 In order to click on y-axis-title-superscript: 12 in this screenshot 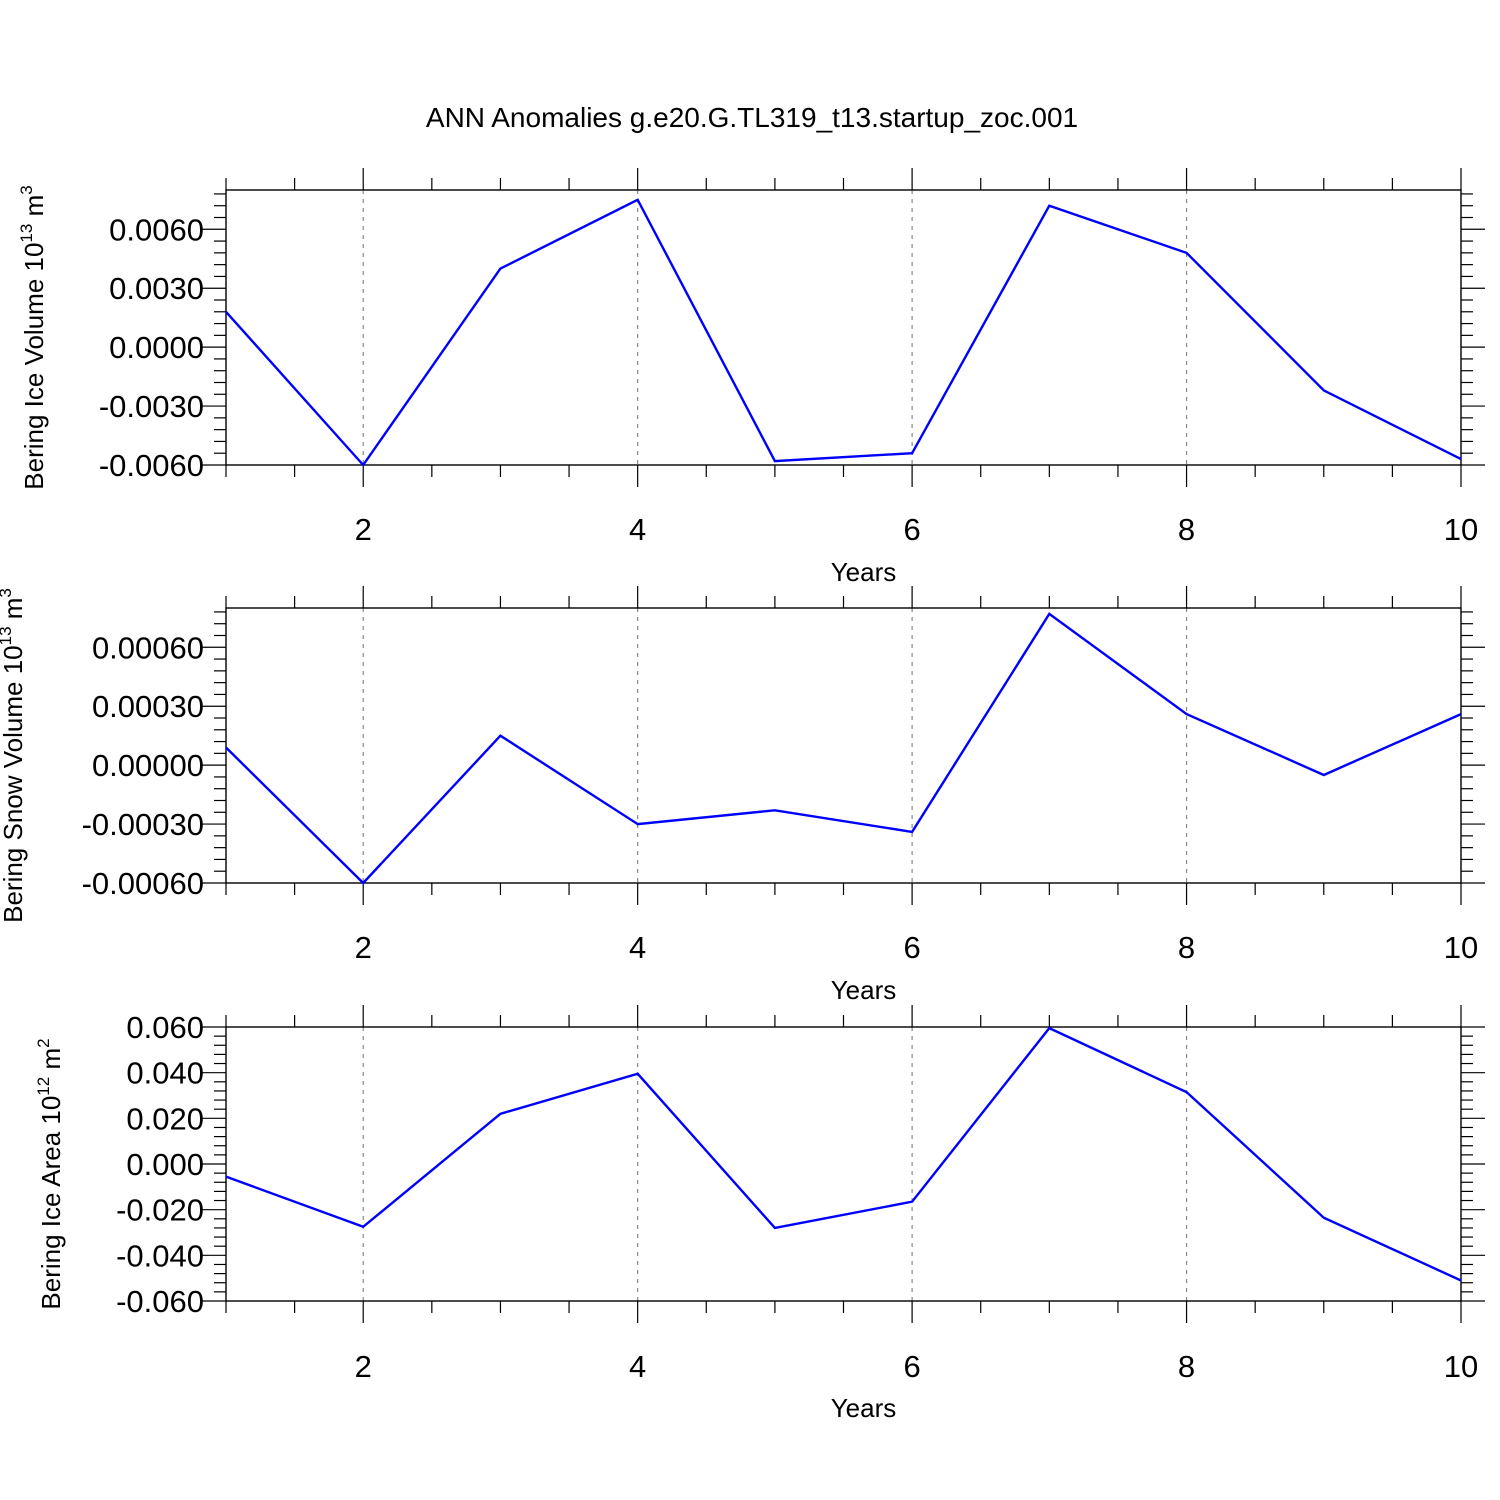, I will do `click(43, 1086)`.